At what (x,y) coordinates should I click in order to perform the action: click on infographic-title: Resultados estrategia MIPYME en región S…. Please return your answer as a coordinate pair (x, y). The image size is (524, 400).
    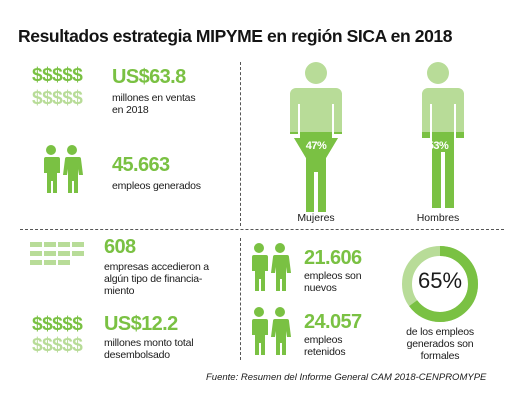
    Looking at the image, I should click on (235, 36).